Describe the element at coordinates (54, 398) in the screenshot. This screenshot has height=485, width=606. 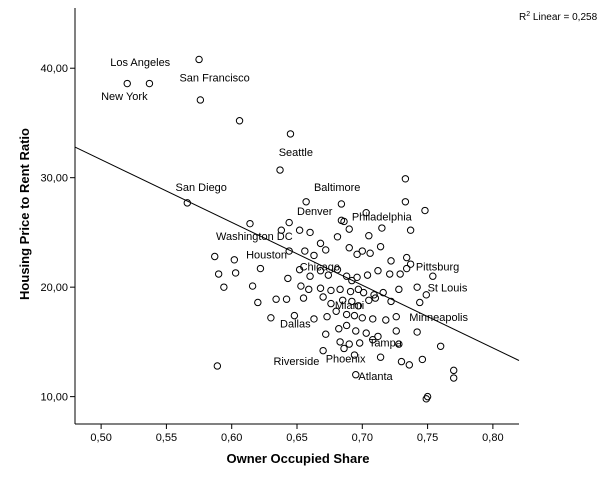
I see `y-tick-label: 10,00` at that location.